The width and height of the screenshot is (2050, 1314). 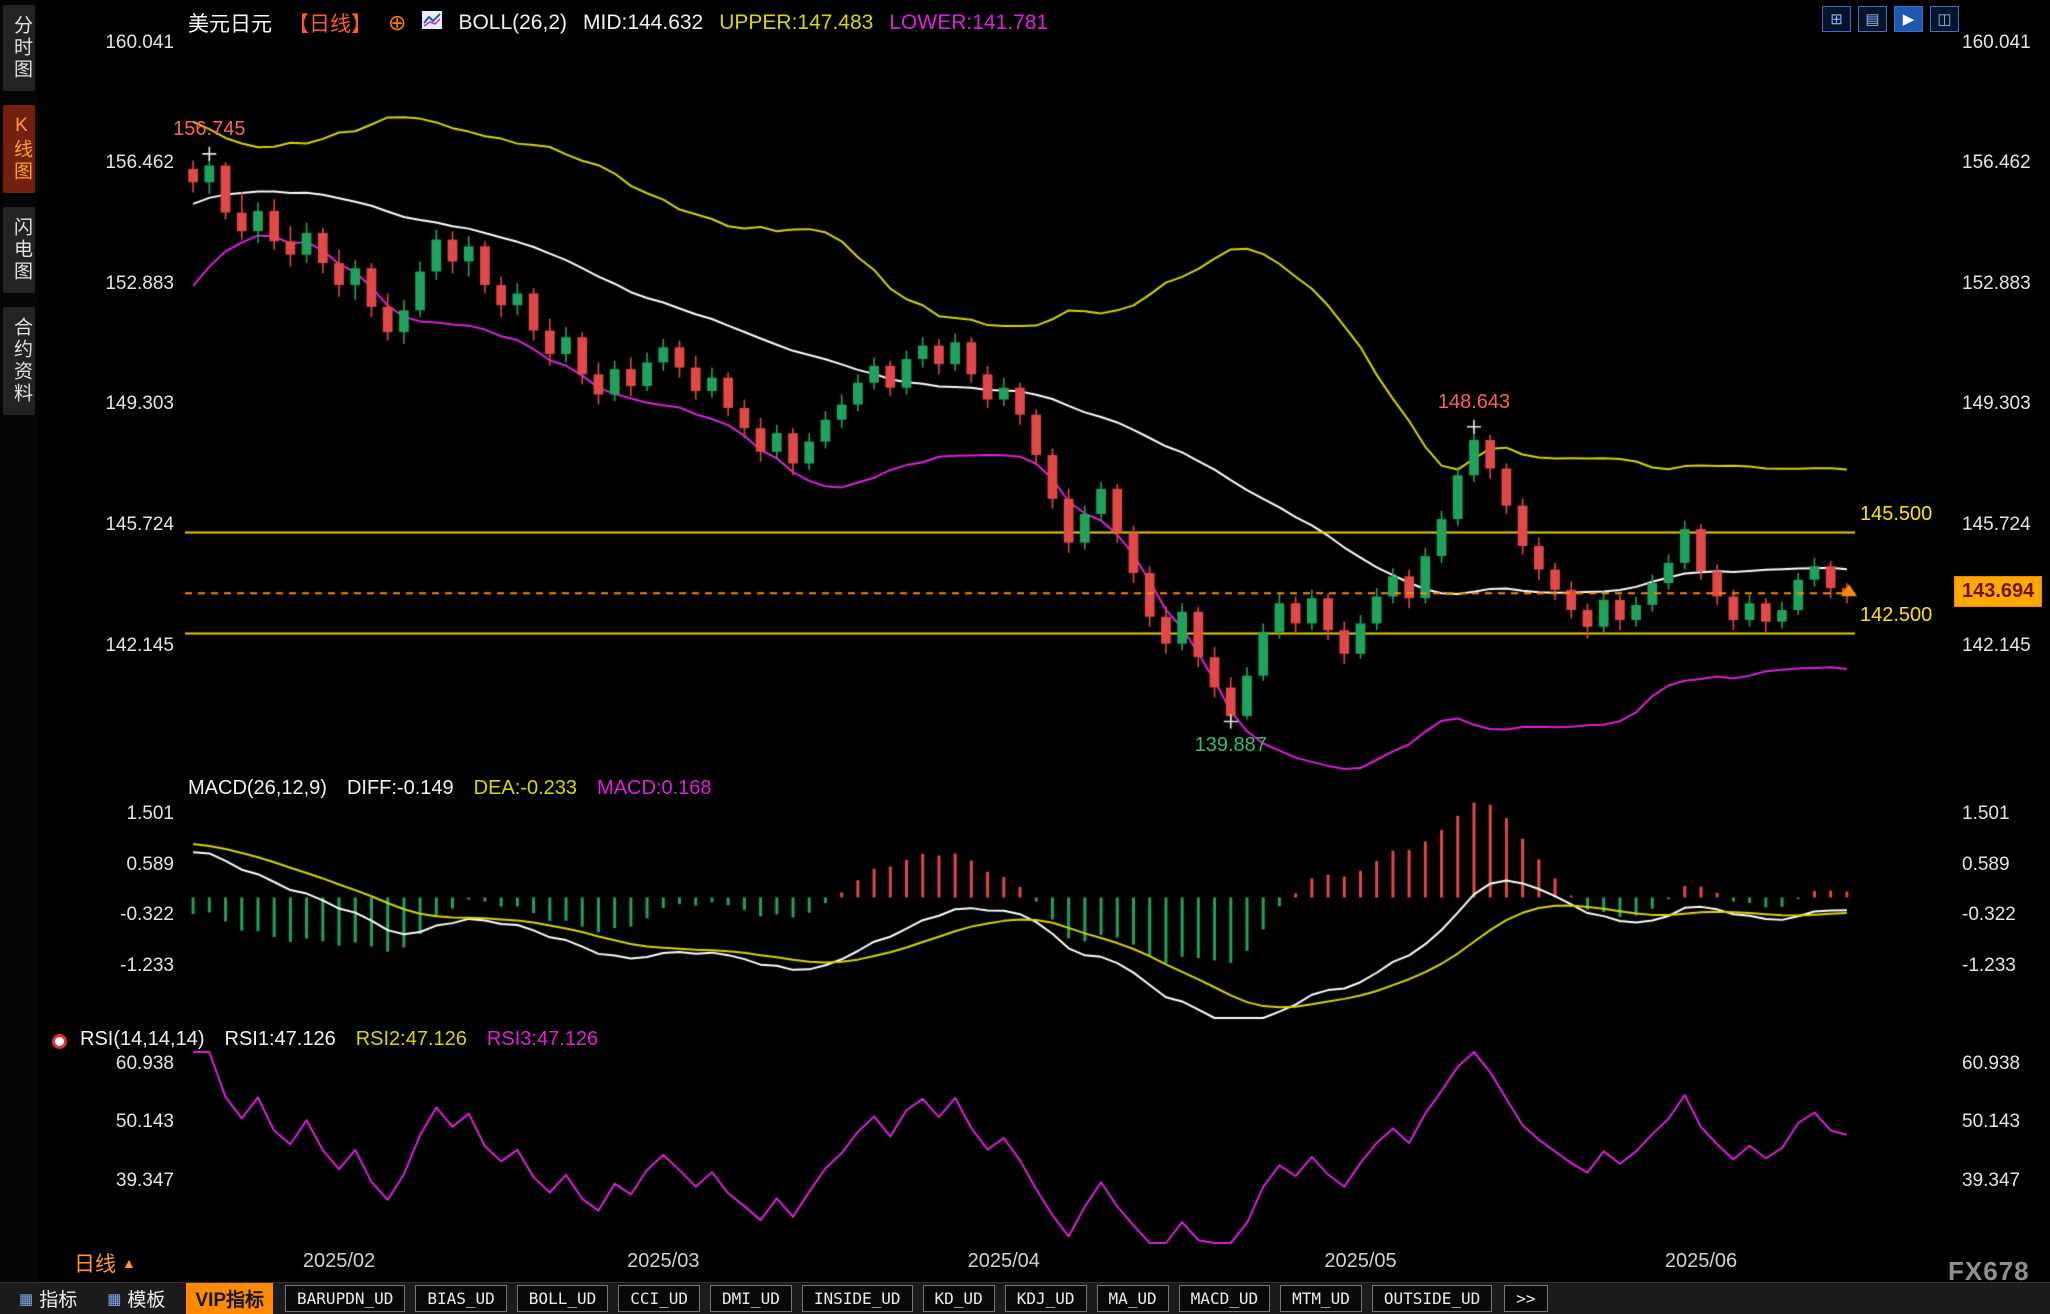 I want to click on rsi2-value: RSI2:47.126, so click(x=411, y=1039).